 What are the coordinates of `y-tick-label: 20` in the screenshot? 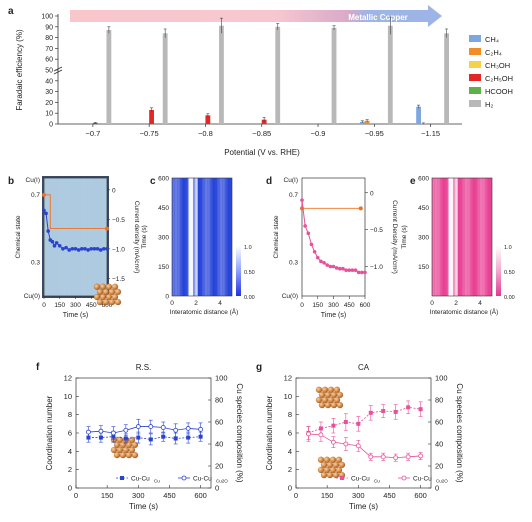 It's located at (49, 103).